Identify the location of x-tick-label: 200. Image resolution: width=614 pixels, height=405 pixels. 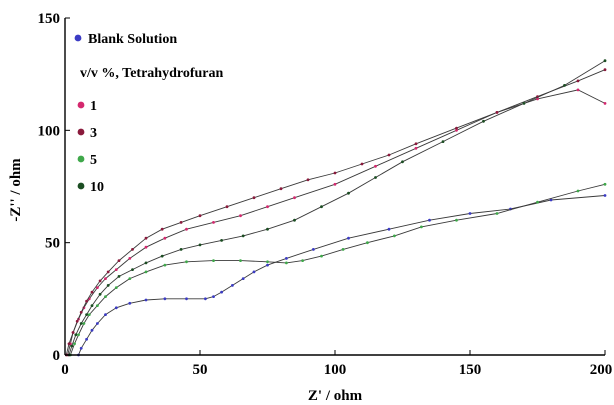
(601, 370).